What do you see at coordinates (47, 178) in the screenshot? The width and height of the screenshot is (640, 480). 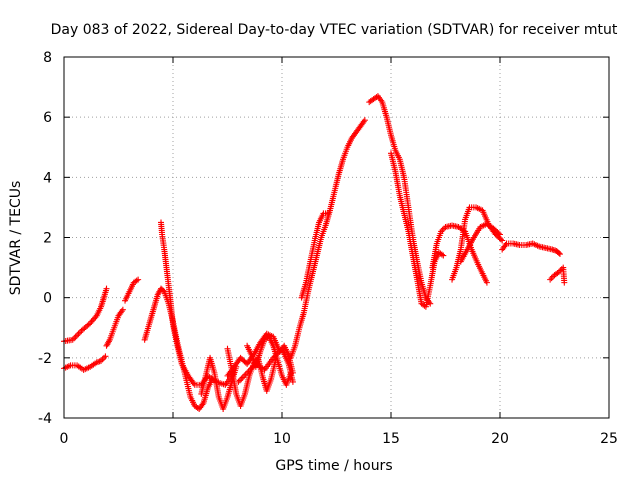 I see `y-tick-label: 4` at bounding box center [47, 178].